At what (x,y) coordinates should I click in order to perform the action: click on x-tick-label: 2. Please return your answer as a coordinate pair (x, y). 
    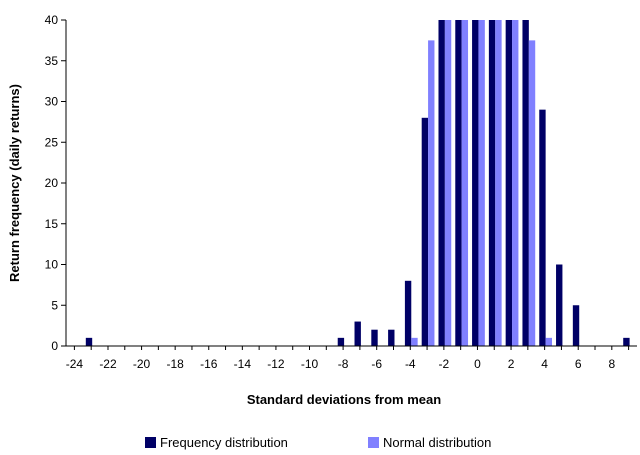
    Looking at the image, I should click on (511, 364).